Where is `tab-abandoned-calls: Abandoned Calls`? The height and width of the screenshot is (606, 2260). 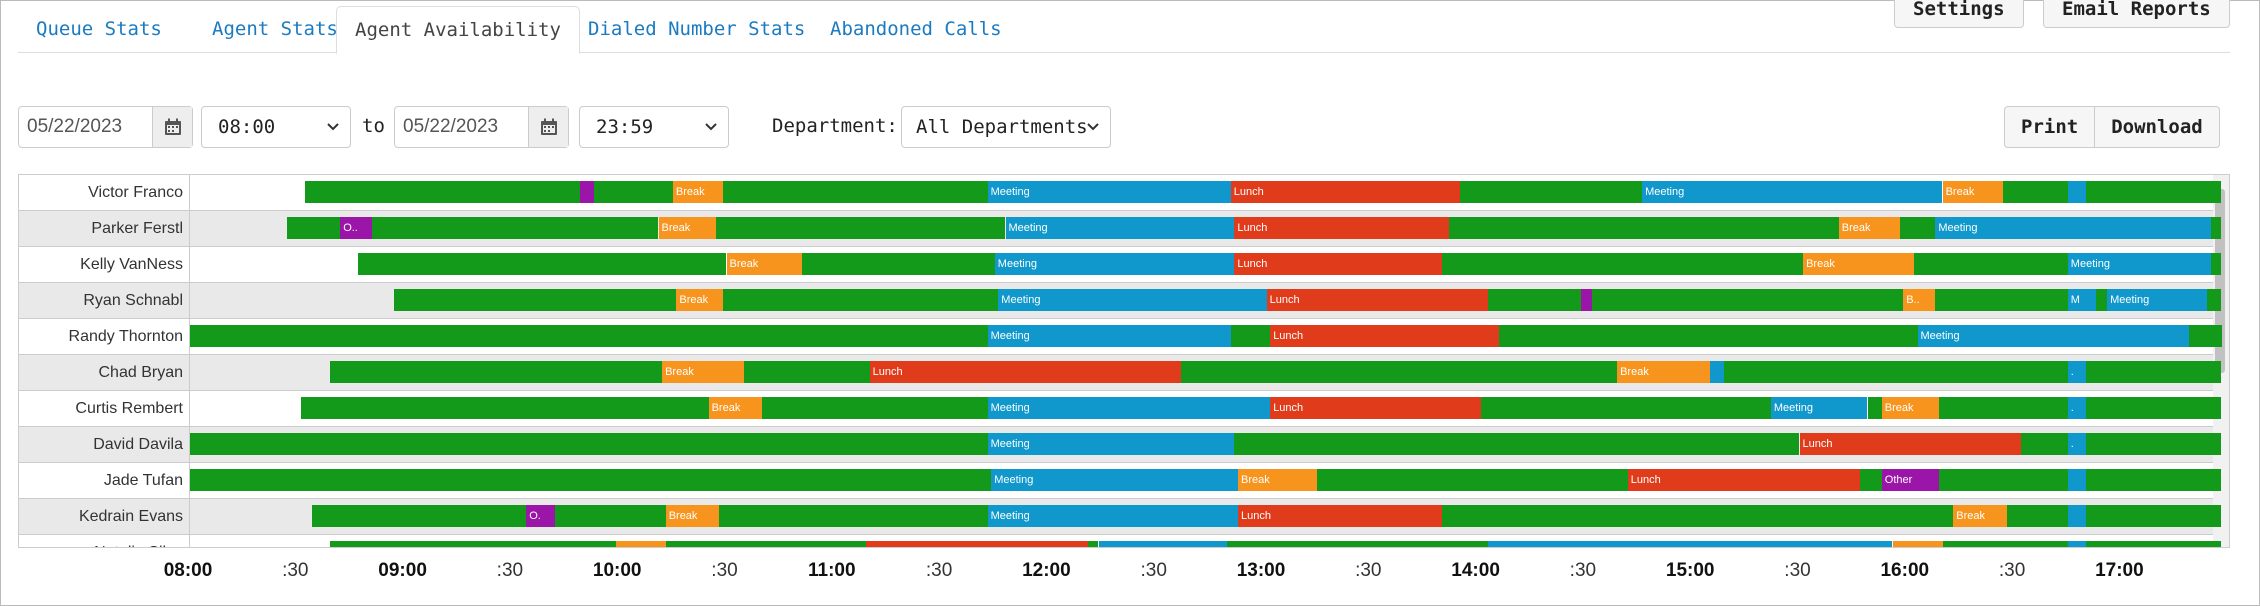 tab-abandoned-calls: Abandoned Calls is located at coordinates (916, 29).